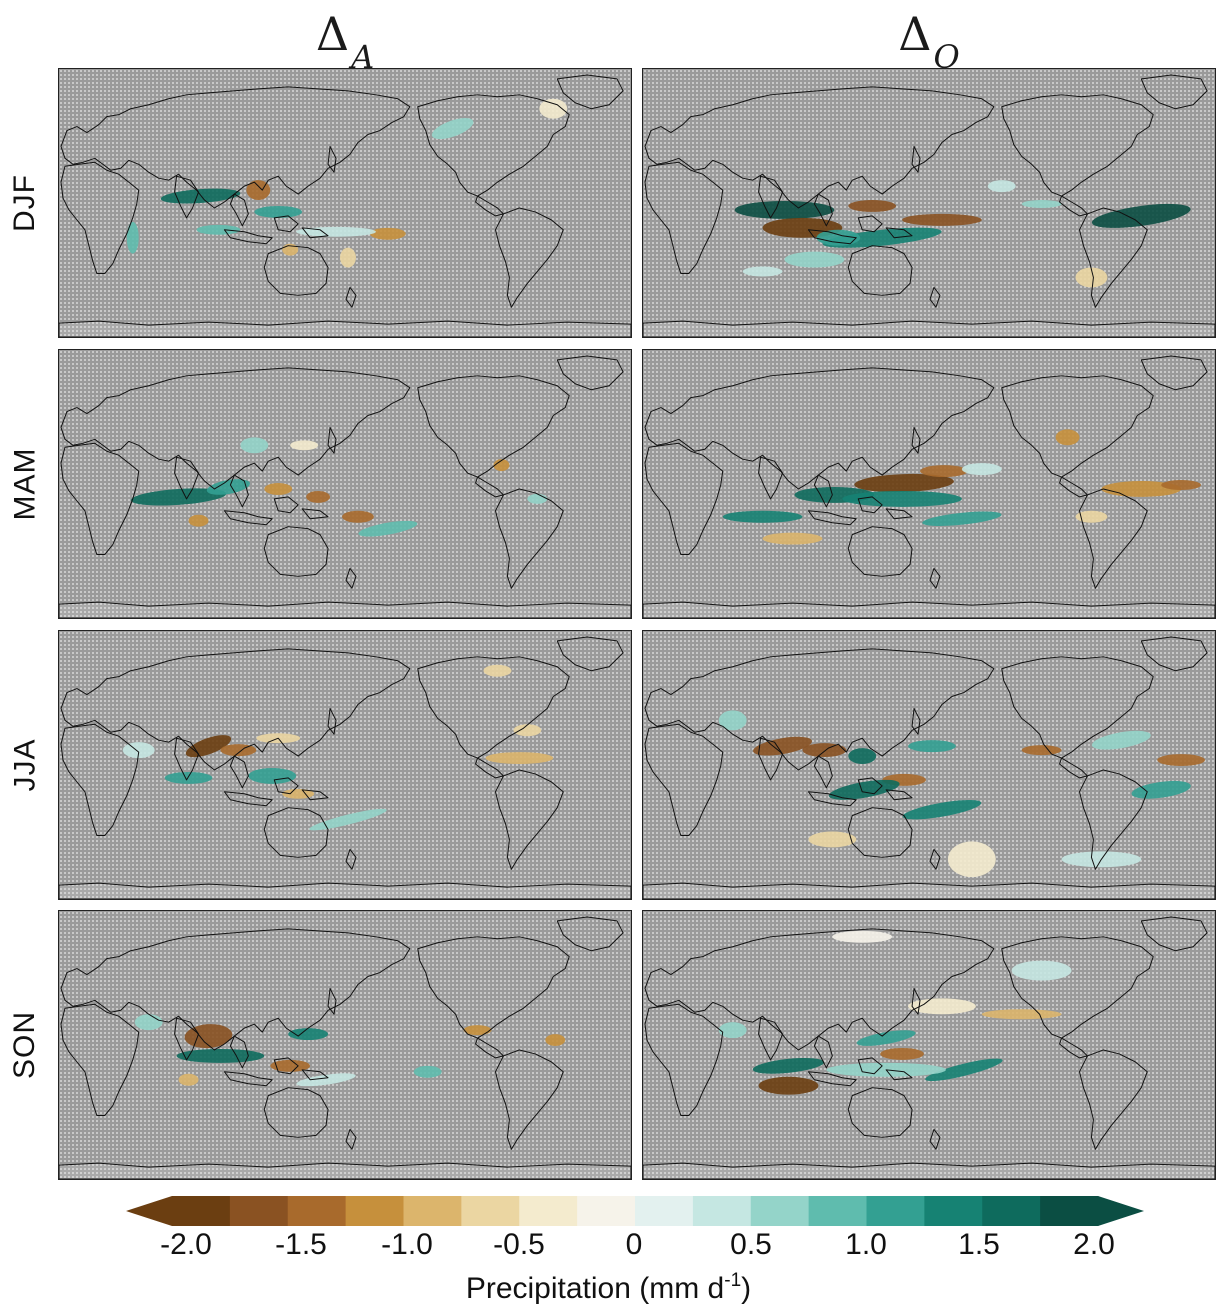 The width and height of the screenshot is (1217, 1316). What do you see at coordinates (24, 484) in the screenshot?
I see `row-label-text: MAM` at bounding box center [24, 484].